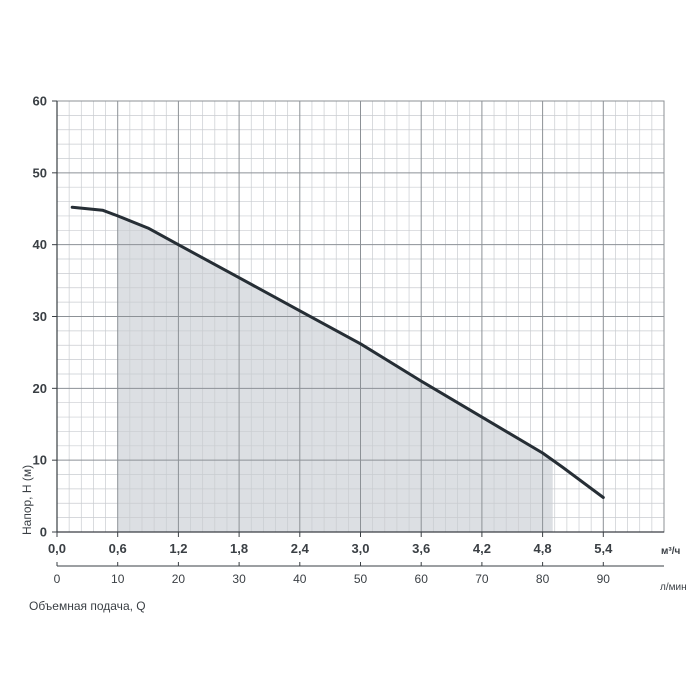 The image size is (700, 700). What do you see at coordinates (482, 579) in the screenshot?
I see `x2-tick-label: 70` at bounding box center [482, 579].